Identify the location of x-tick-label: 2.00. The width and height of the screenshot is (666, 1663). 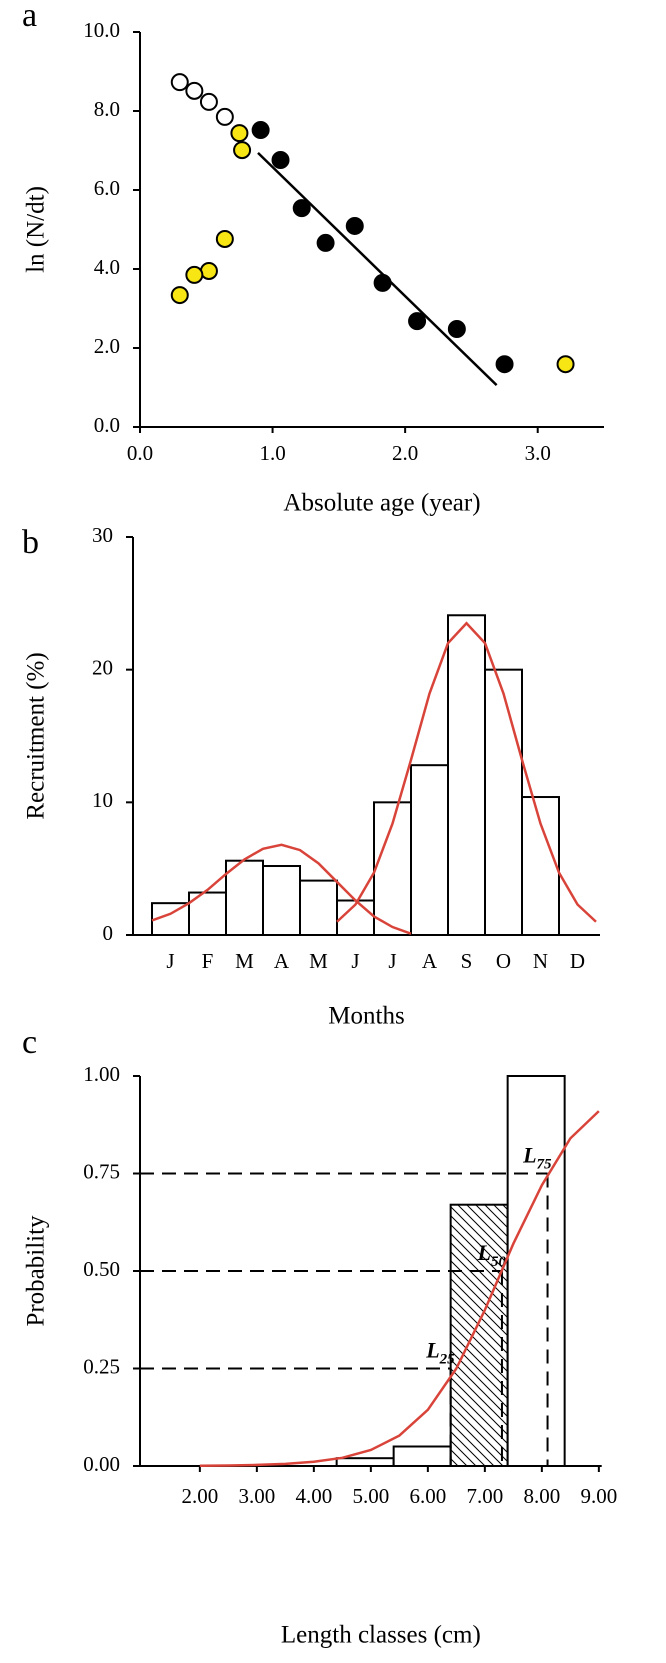
(199, 1496).